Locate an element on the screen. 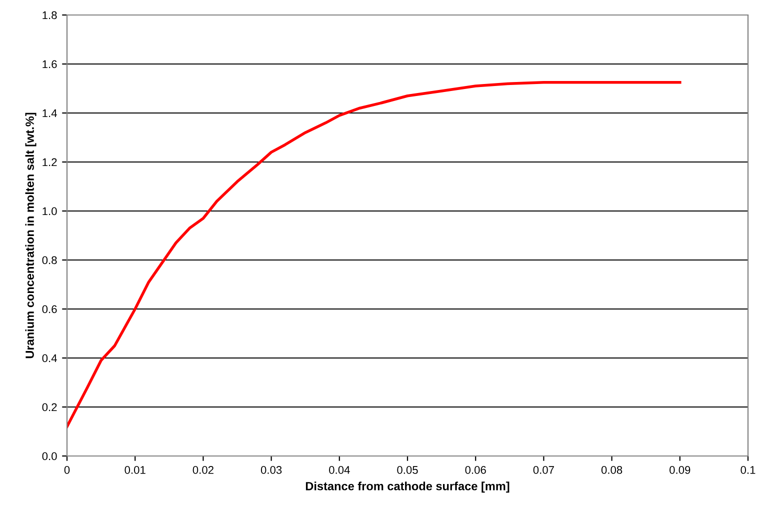 Image resolution: width=757 pixels, height=512 pixels. x-tick-label: 0.07 is located at coordinates (543, 470).